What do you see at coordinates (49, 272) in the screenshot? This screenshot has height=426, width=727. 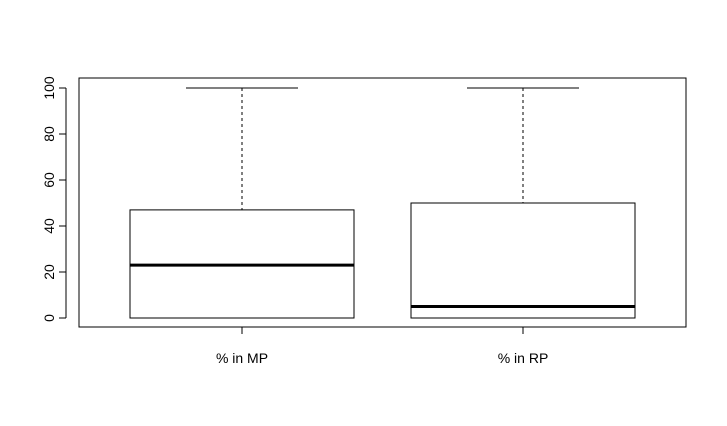 I see `y-tick-label: 20` at bounding box center [49, 272].